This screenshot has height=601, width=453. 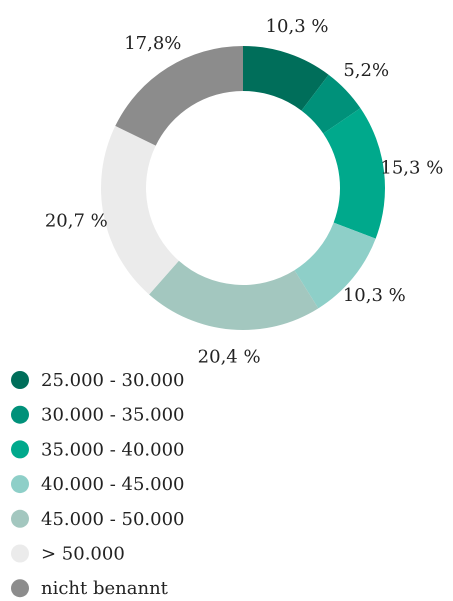 What do you see at coordinates (411, 167) in the screenshot?
I see `data-label: 15,3 %` at bounding box center [411, 167].